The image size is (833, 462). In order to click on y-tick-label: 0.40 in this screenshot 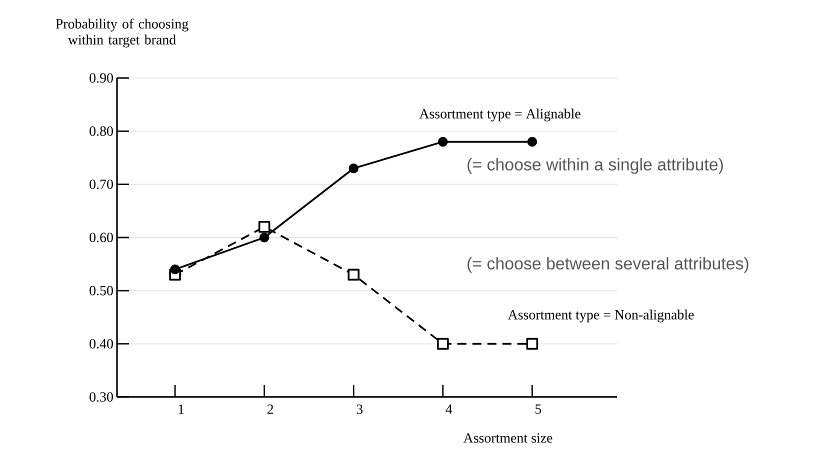, I will do `click(101, 344)`.